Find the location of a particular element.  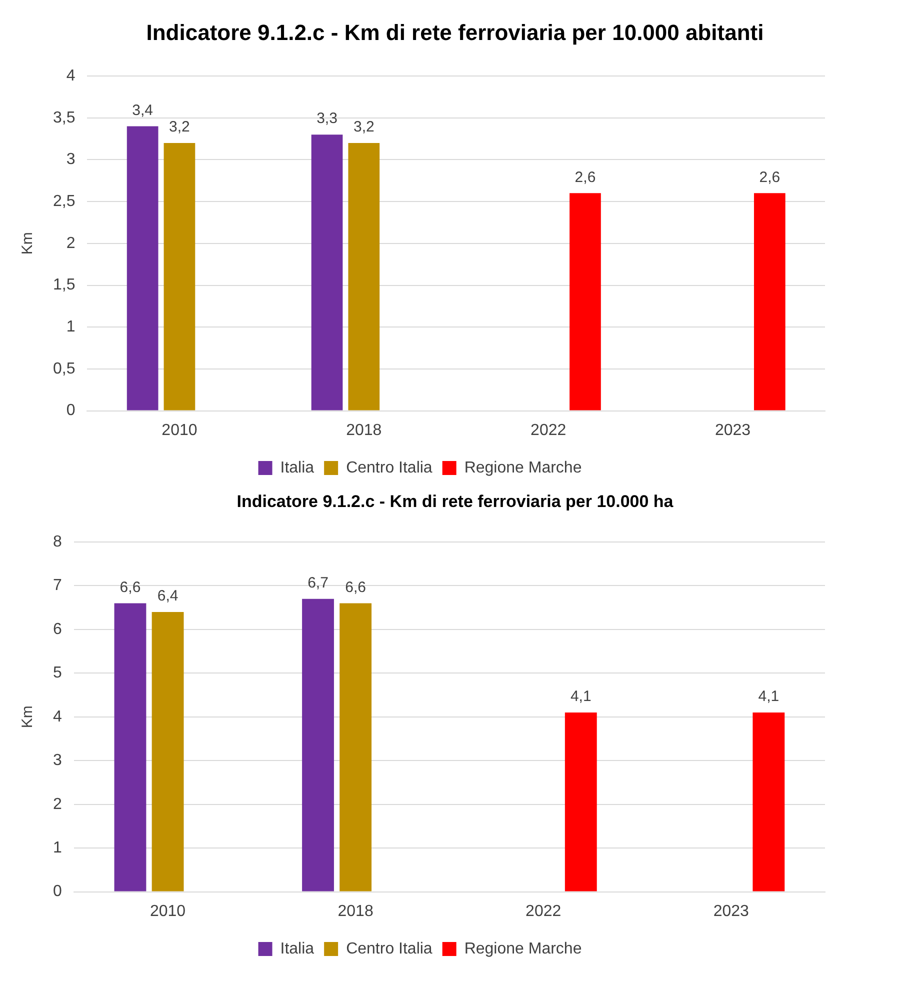

data-label: 6,4 is located at coordinates (167, 596).